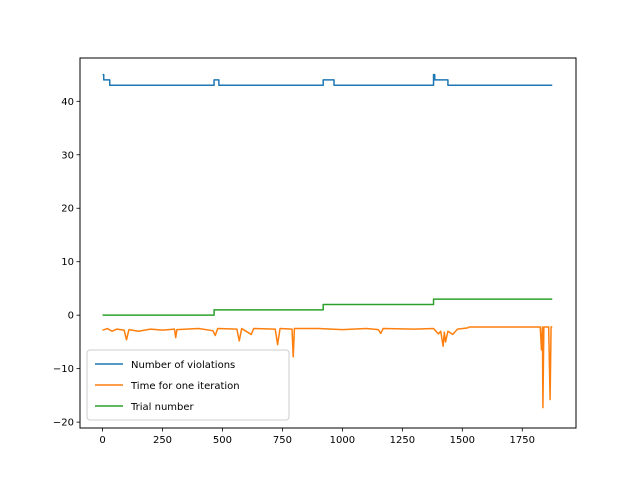 The width and height of the screenshot is (640, 480). What do you see at coordinates (67, 209) in the screenshot?
I see `y-tick-label: 20` at bounding box center [67, 209].